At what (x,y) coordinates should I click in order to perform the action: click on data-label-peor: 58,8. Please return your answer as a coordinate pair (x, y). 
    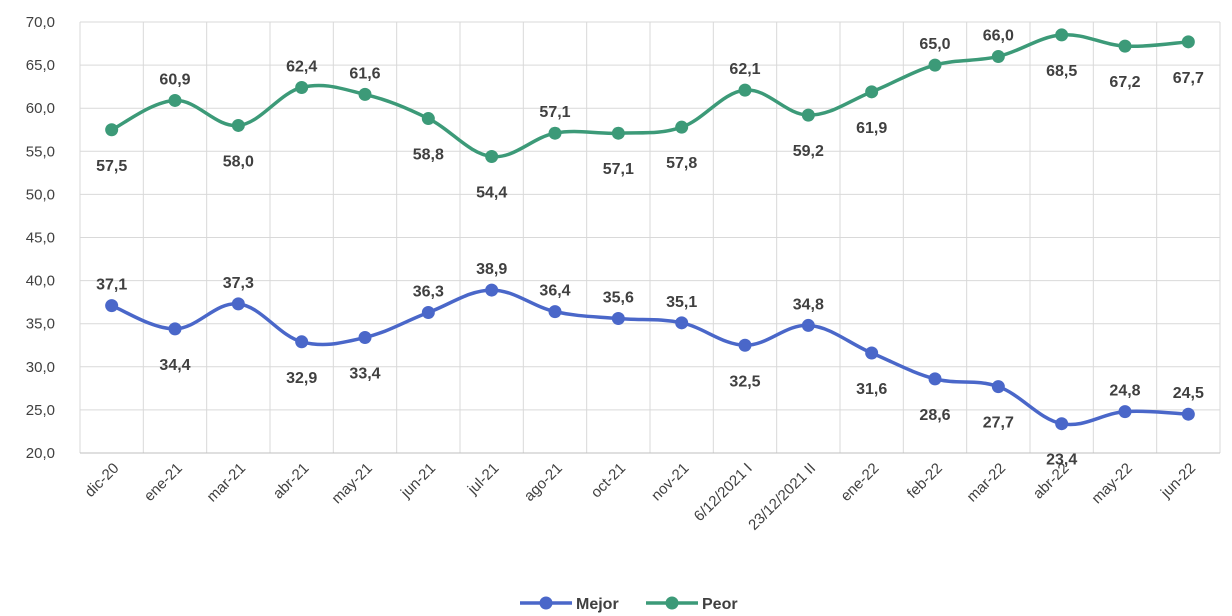
    Looking at the image, I should click on (428, 155).